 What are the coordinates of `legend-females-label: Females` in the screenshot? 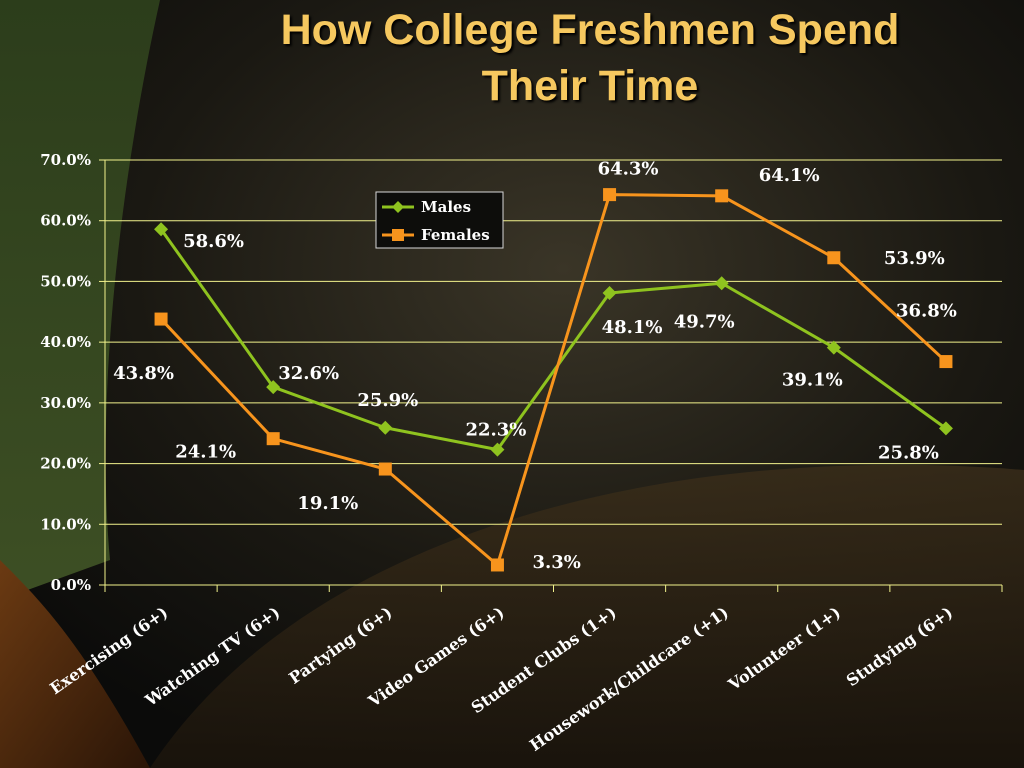 It's located at (455, 235).